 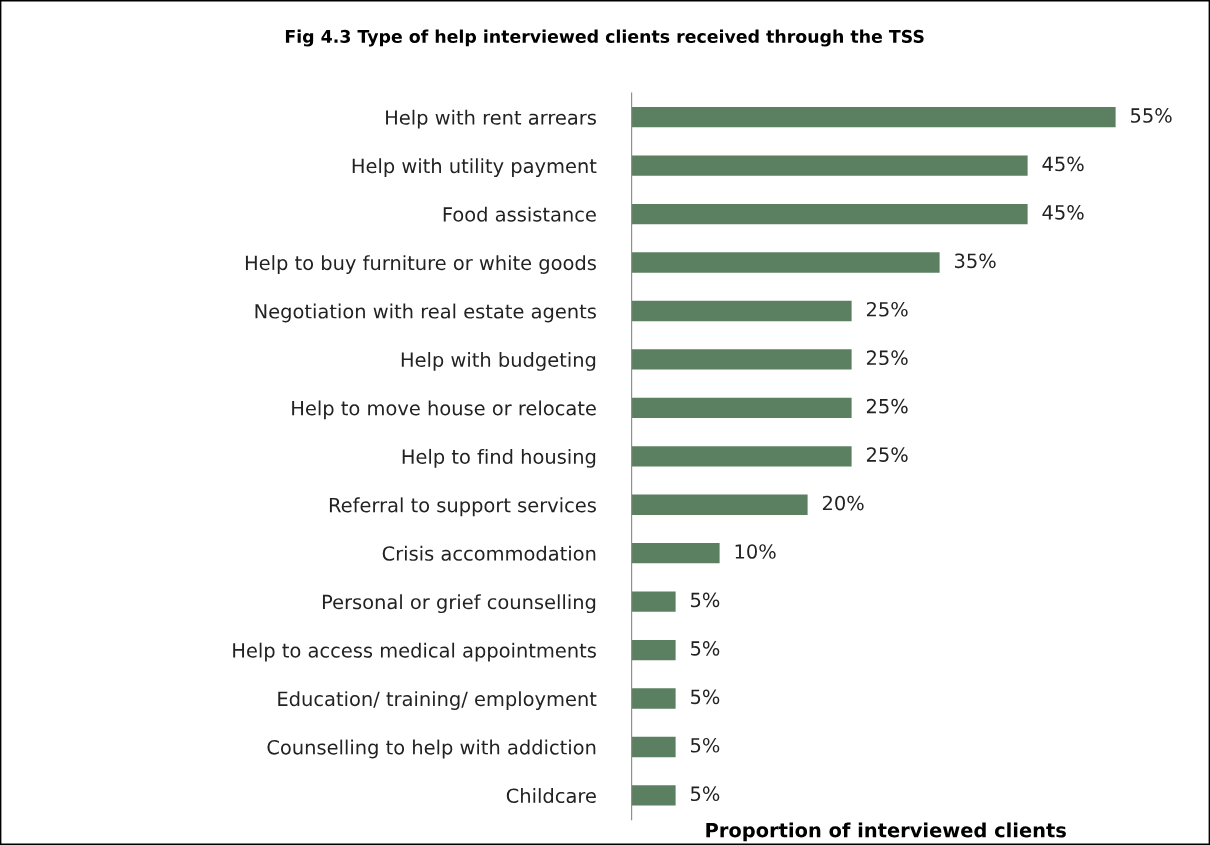 What do you see at coordinates (551, 796) in the screenshot?
I see `y-tick-label: Childcare` at bounding box center [551, 796].